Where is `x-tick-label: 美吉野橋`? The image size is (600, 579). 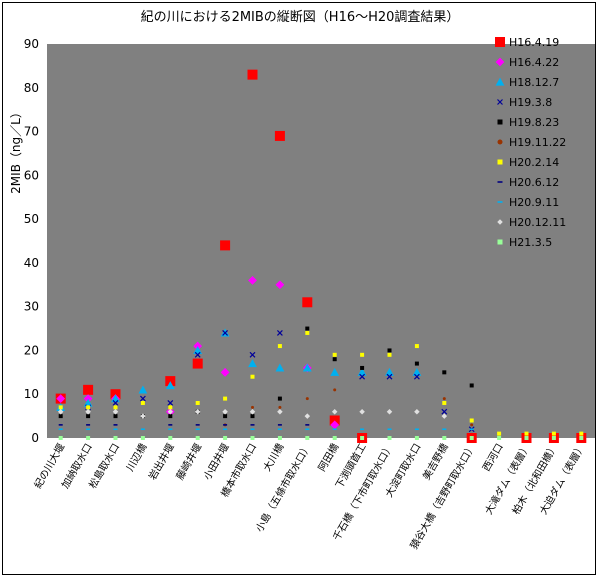 x-tick-label: 美吉野橋 is located at coordinates (435, 461).